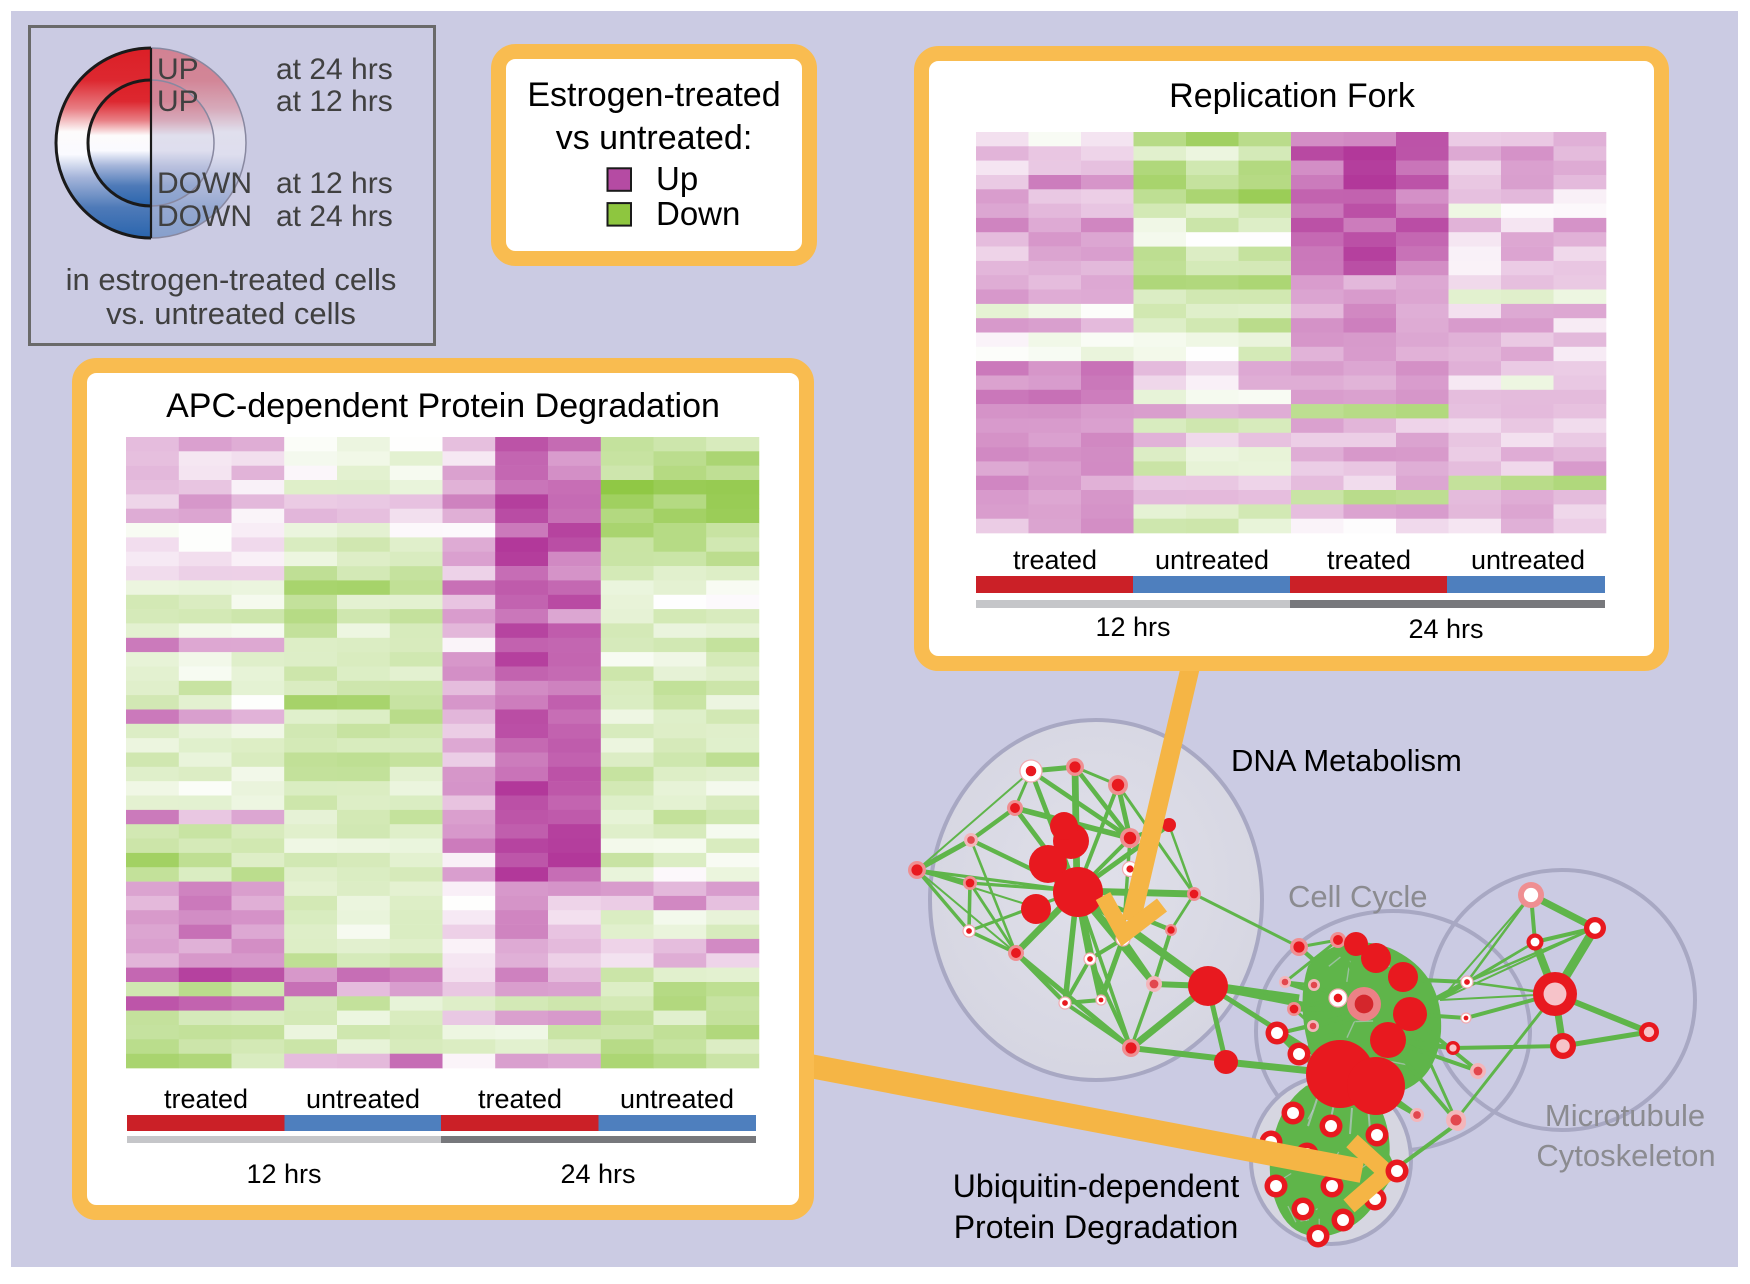 This screenshot has width=1750, height=1284. I want to click on svg-text: Cell Cycle, so click(1358, 896).